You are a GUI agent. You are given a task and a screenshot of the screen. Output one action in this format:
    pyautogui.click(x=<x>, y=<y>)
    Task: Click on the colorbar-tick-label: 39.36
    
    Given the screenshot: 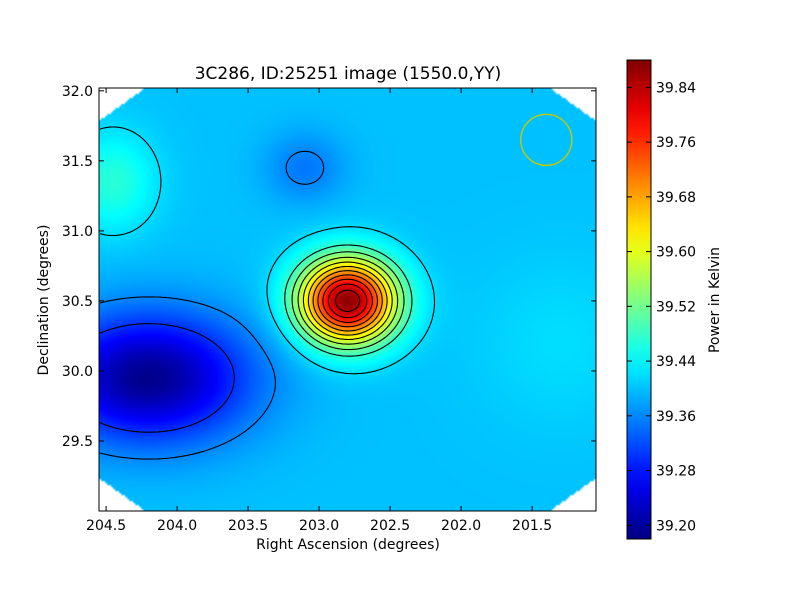 What is the action you would take?
    pyautogui.click(x=676, y=417)
    